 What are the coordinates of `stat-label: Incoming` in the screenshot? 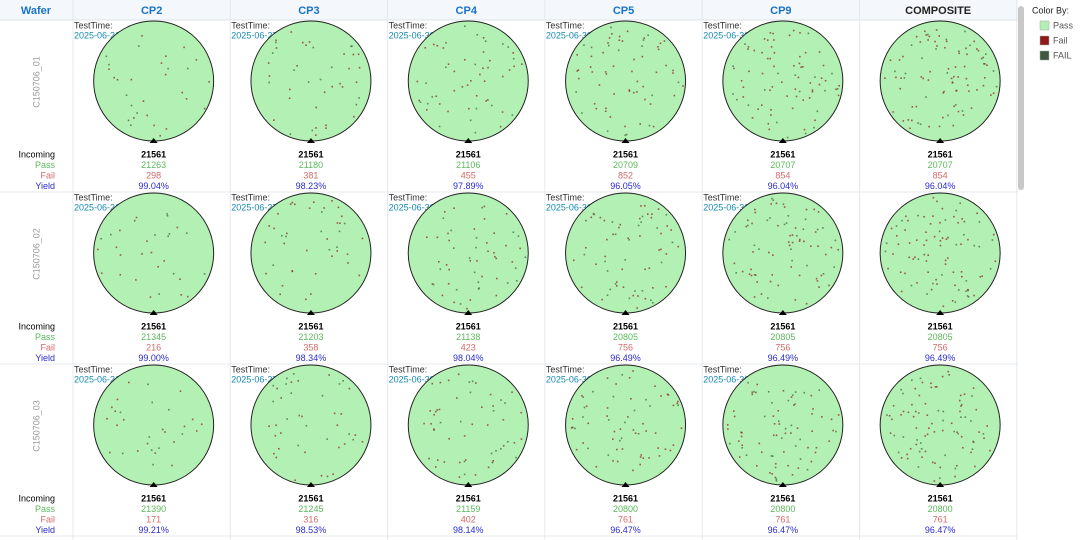 It's located at (36, 154).